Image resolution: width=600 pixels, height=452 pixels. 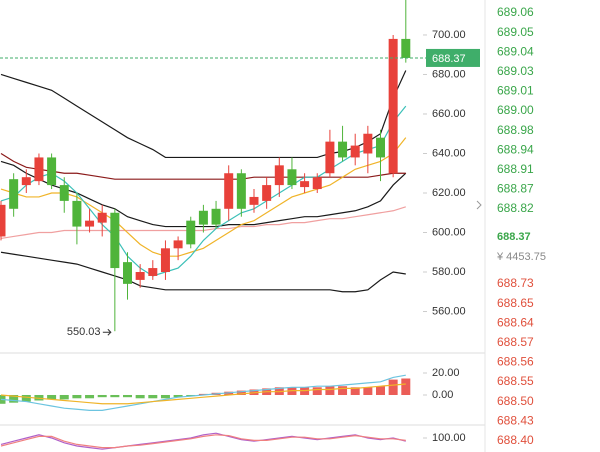 What do you see at coordinates (515, 110) in the screenshot?
I see `ask-price: 689.00` at bounding box center [515, 110].